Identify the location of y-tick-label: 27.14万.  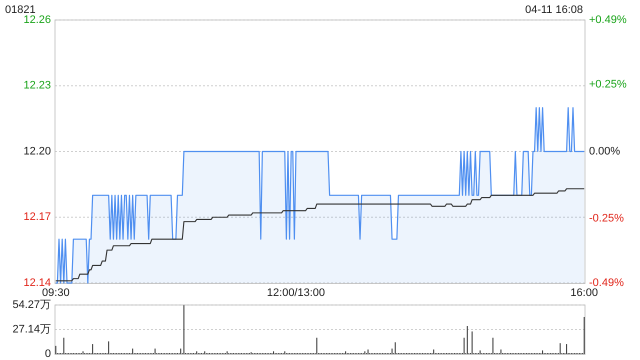
(31, 329).